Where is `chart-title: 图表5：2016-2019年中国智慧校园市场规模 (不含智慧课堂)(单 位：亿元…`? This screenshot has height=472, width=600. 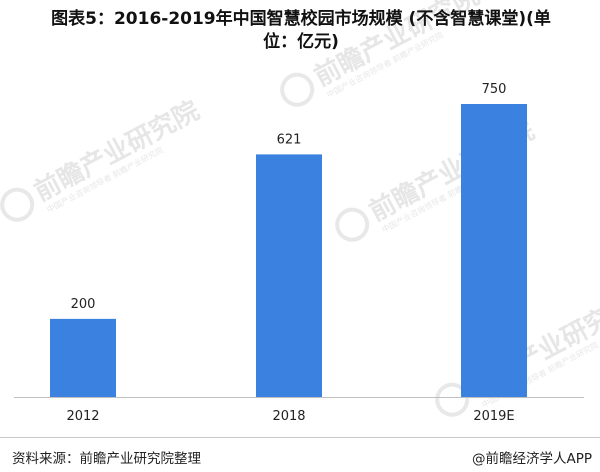
chart-title: 图表5：2016-2019年中国智慧校园市场规模 (不含智慧课堂)(单 位：亿元… is located at coordinates (301, 31).